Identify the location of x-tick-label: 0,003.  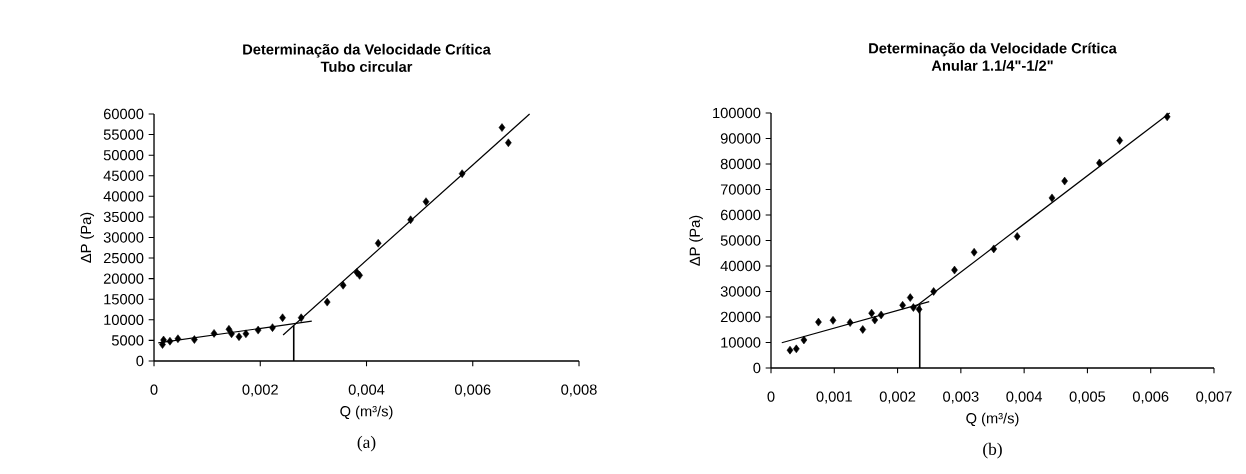
(961, 397).